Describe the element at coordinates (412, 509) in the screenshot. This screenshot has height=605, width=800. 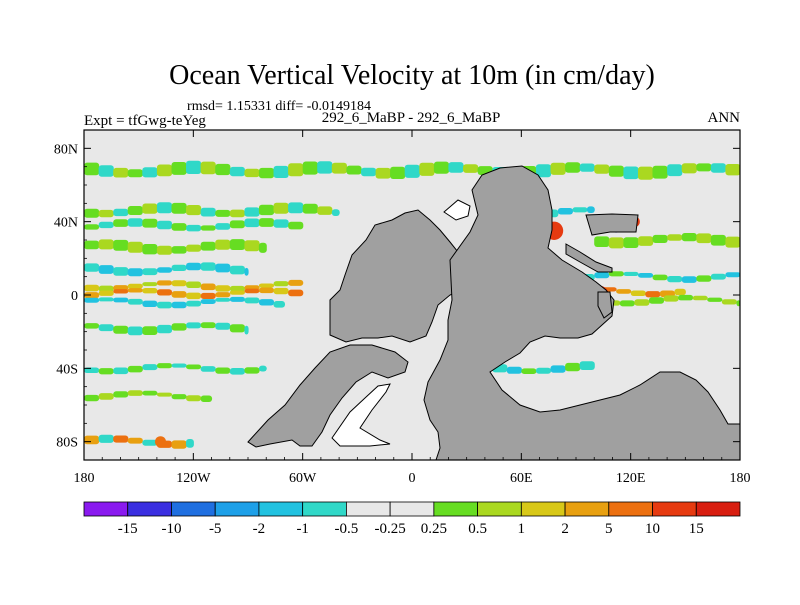
I see `colorbar` at that location.